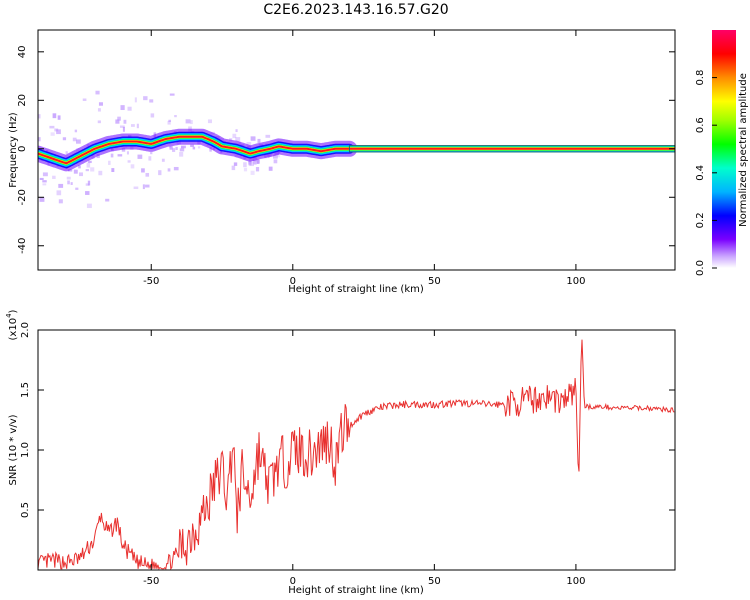  What do you see at coordinates (743, 150) in the screenshot?
I see `colorbar-label: Normalized spectral amplitude` at bounding box center [743, 150].